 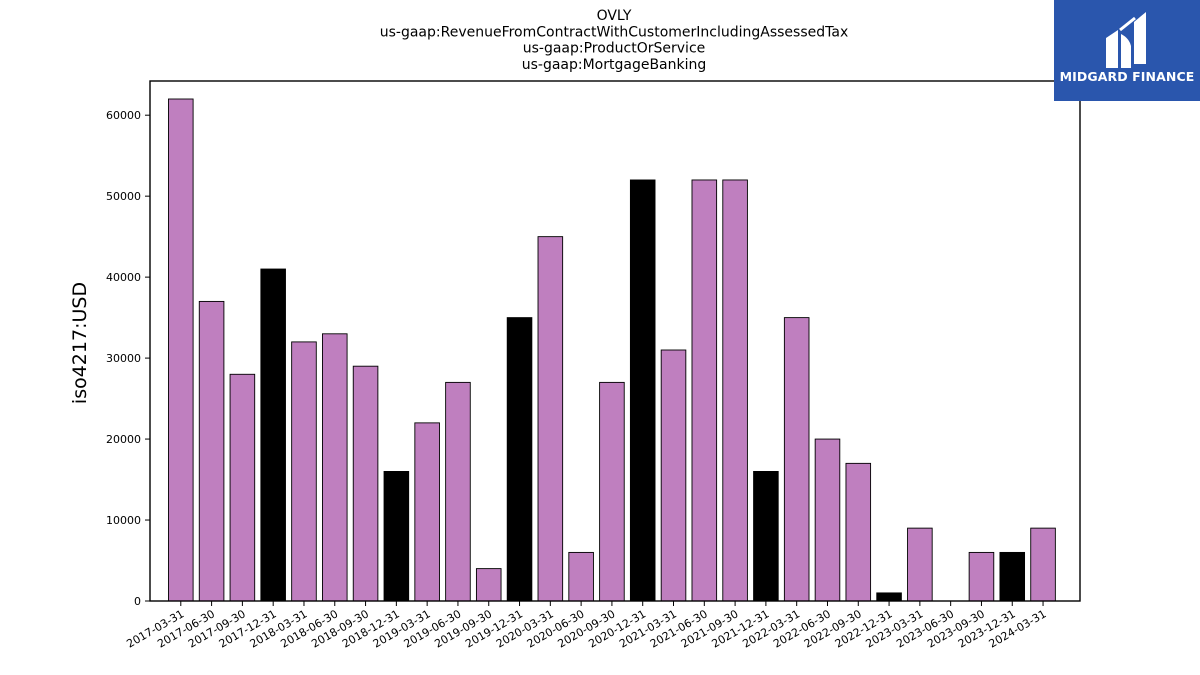 What do you see at coordinates (614, 65) in the screenshot?
I see `chart-title-line: us-gaap:MortgageBanking` at bounding box center [614, 65].